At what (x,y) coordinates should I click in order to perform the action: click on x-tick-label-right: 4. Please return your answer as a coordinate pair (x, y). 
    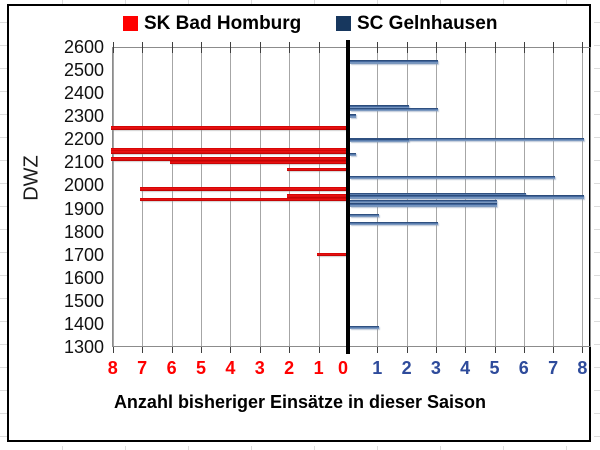
    Looking at the image, I should click on (465, 368).